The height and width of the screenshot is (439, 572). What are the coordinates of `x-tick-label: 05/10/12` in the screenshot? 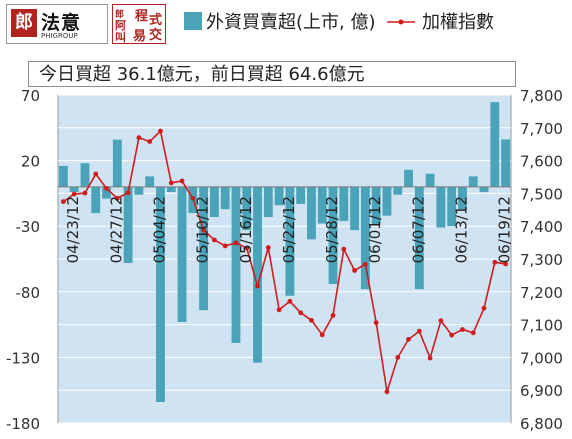 It's located at (203, 229).